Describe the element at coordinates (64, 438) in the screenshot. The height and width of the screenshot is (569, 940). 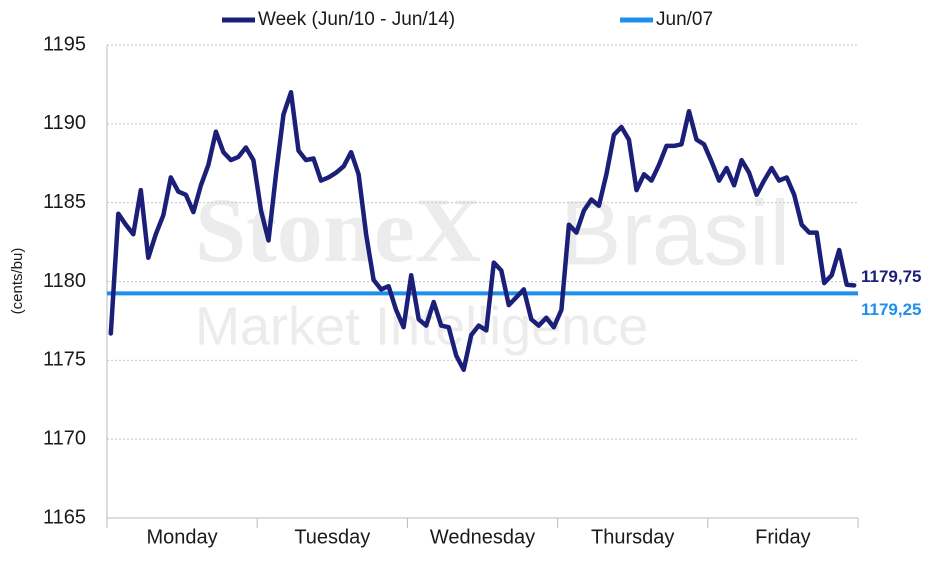
I see `y-tick-label: 1170` at that location.